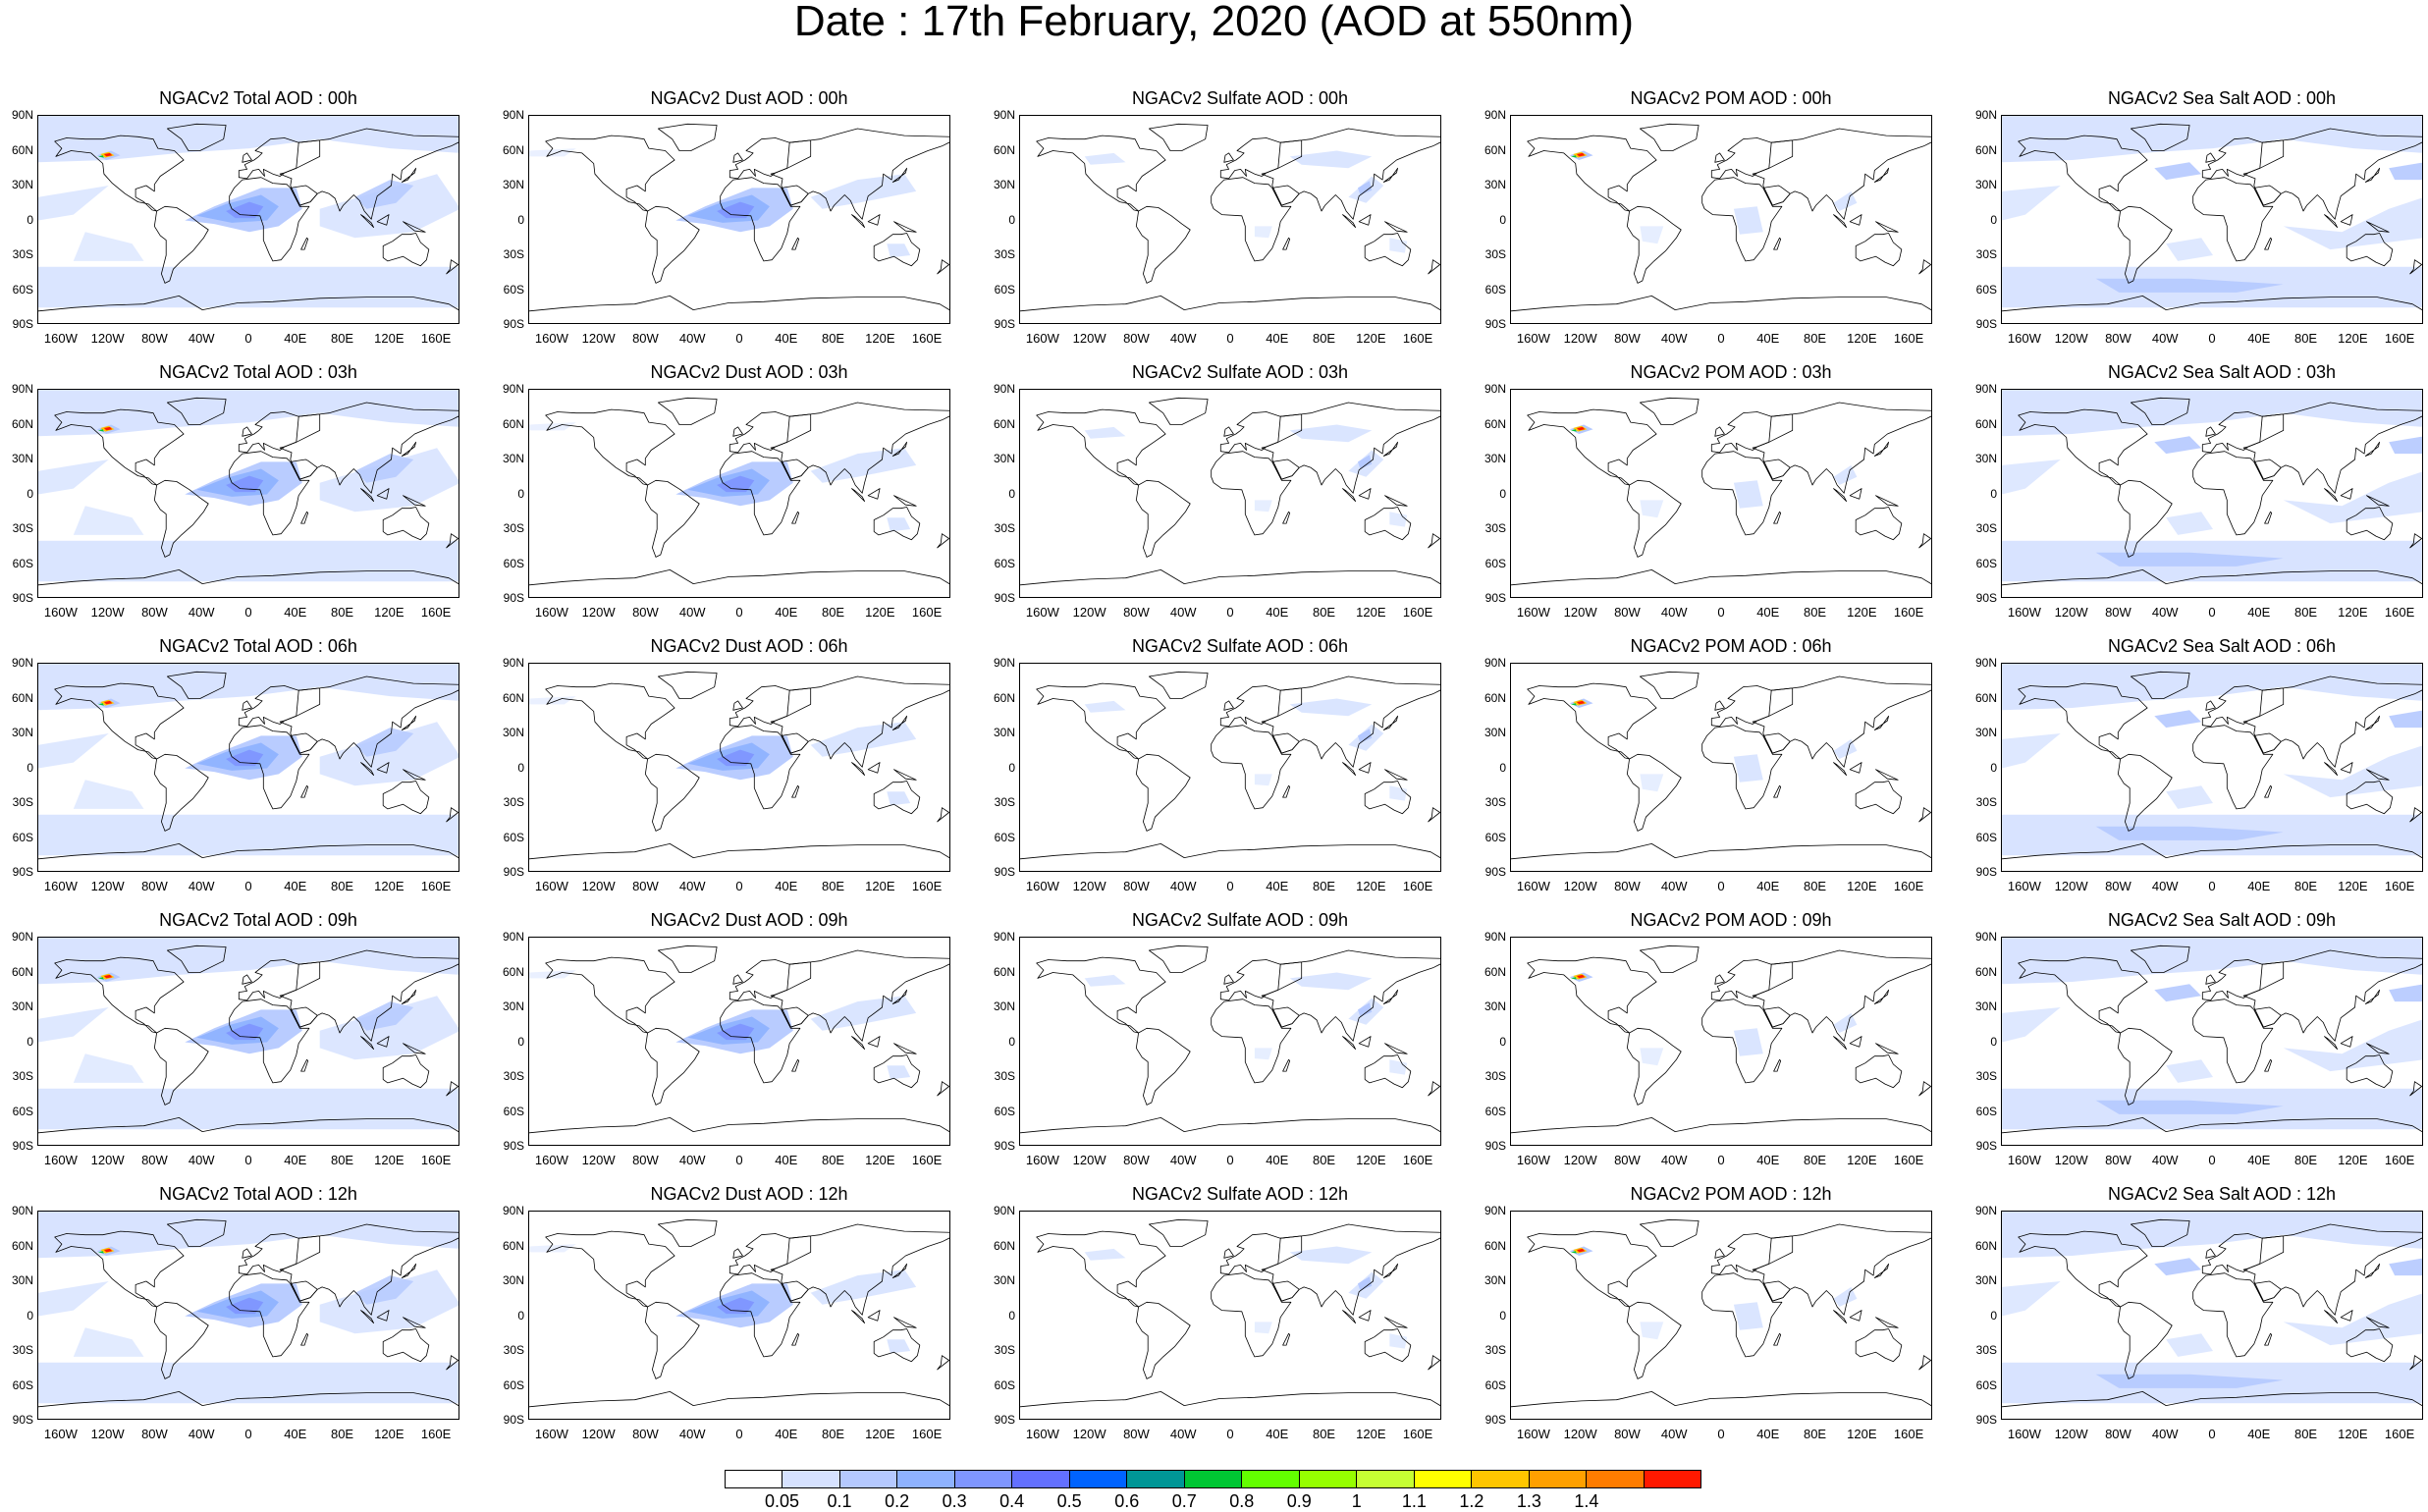  I want to click on coastline-asia, so click(1842, 1269).